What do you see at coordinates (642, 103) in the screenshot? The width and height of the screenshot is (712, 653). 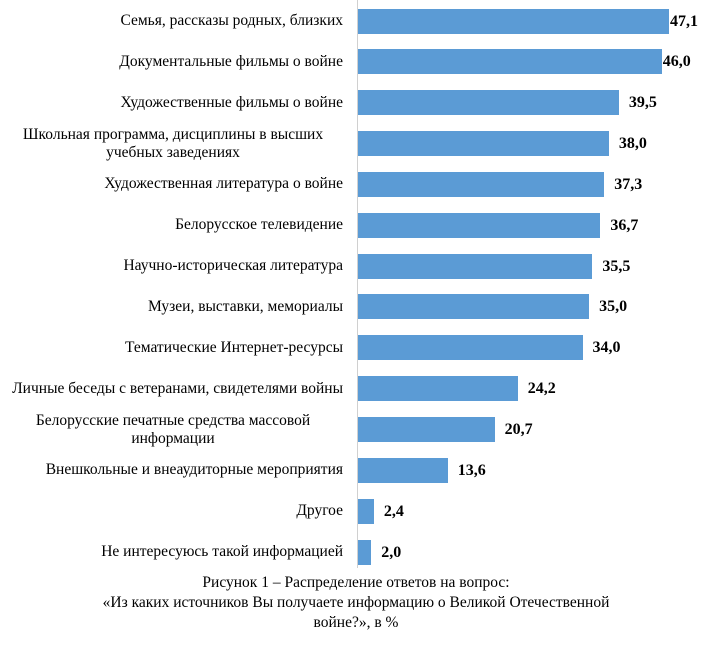 I see `data-label: 39,5` at bounding box center [642, 103].